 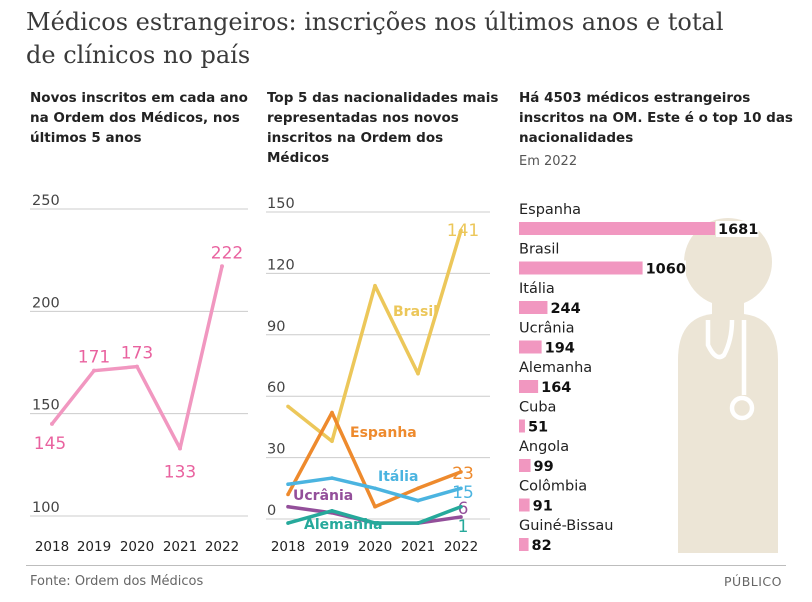 I want to click on brand-logo: PÚBLICO, so click(x=753, y=581).